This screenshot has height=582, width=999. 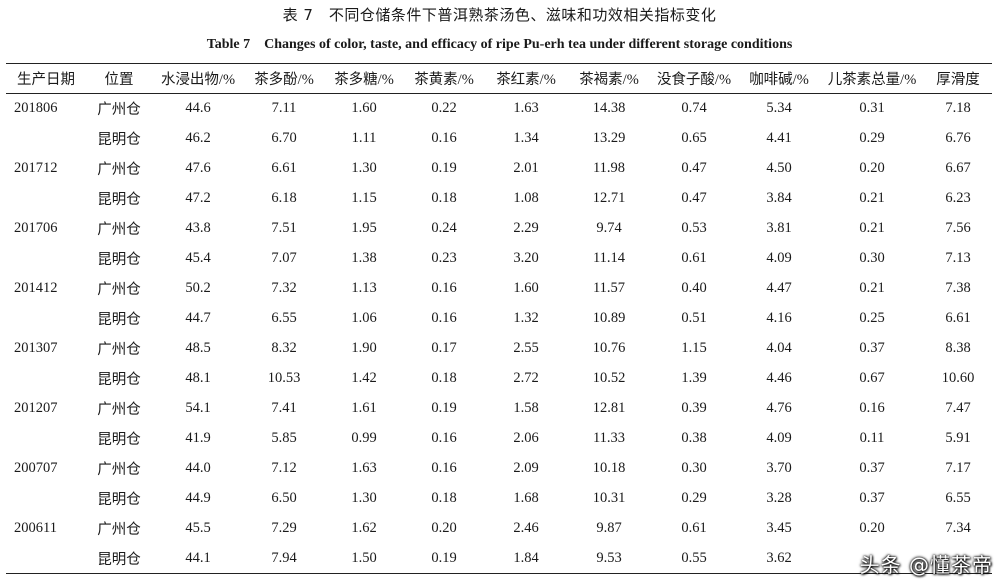 I want to click on cell-production-date: 201806, so click(x=36, y=108).